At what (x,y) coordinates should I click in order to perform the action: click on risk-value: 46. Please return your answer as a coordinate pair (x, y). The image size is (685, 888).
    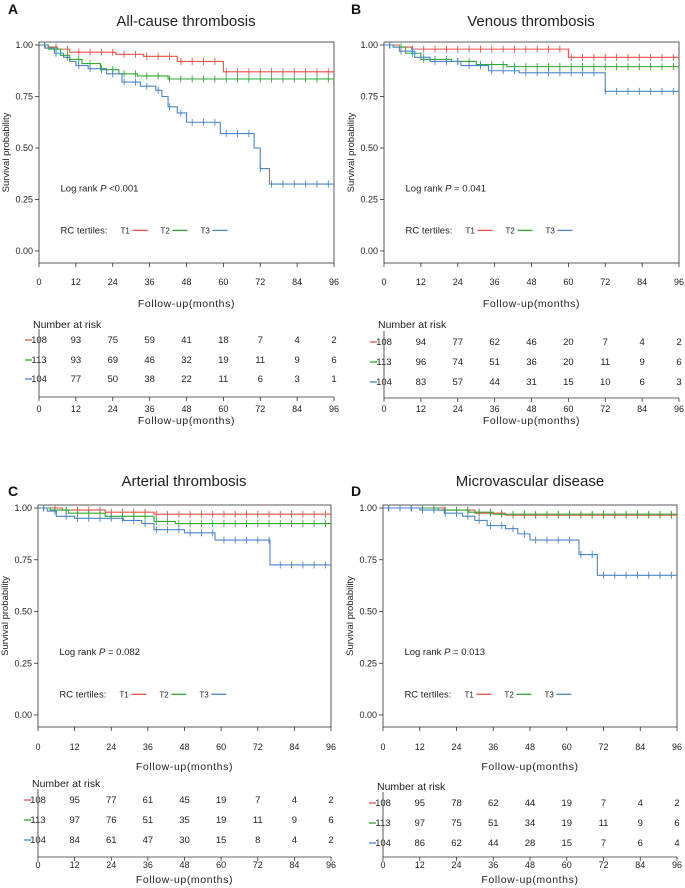
    Looking at the image, I should click on (149, 360).